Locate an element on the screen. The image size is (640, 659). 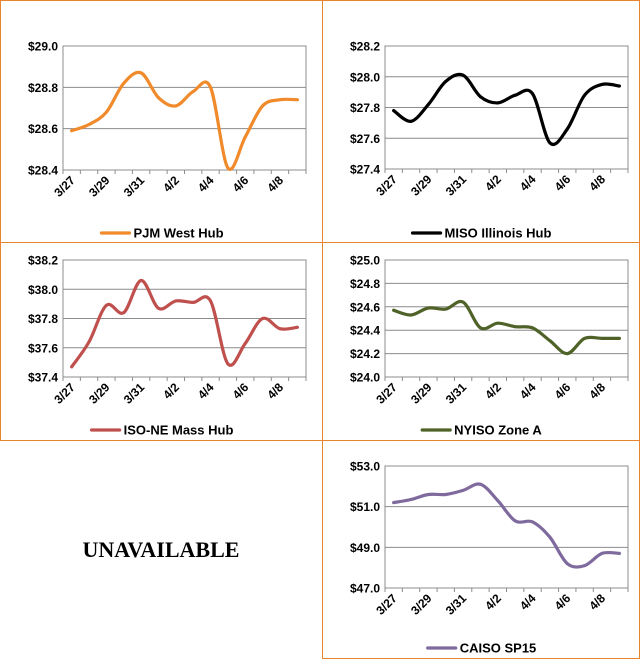
y-tick-label: $47.0 is located at coordinates (365, 589).